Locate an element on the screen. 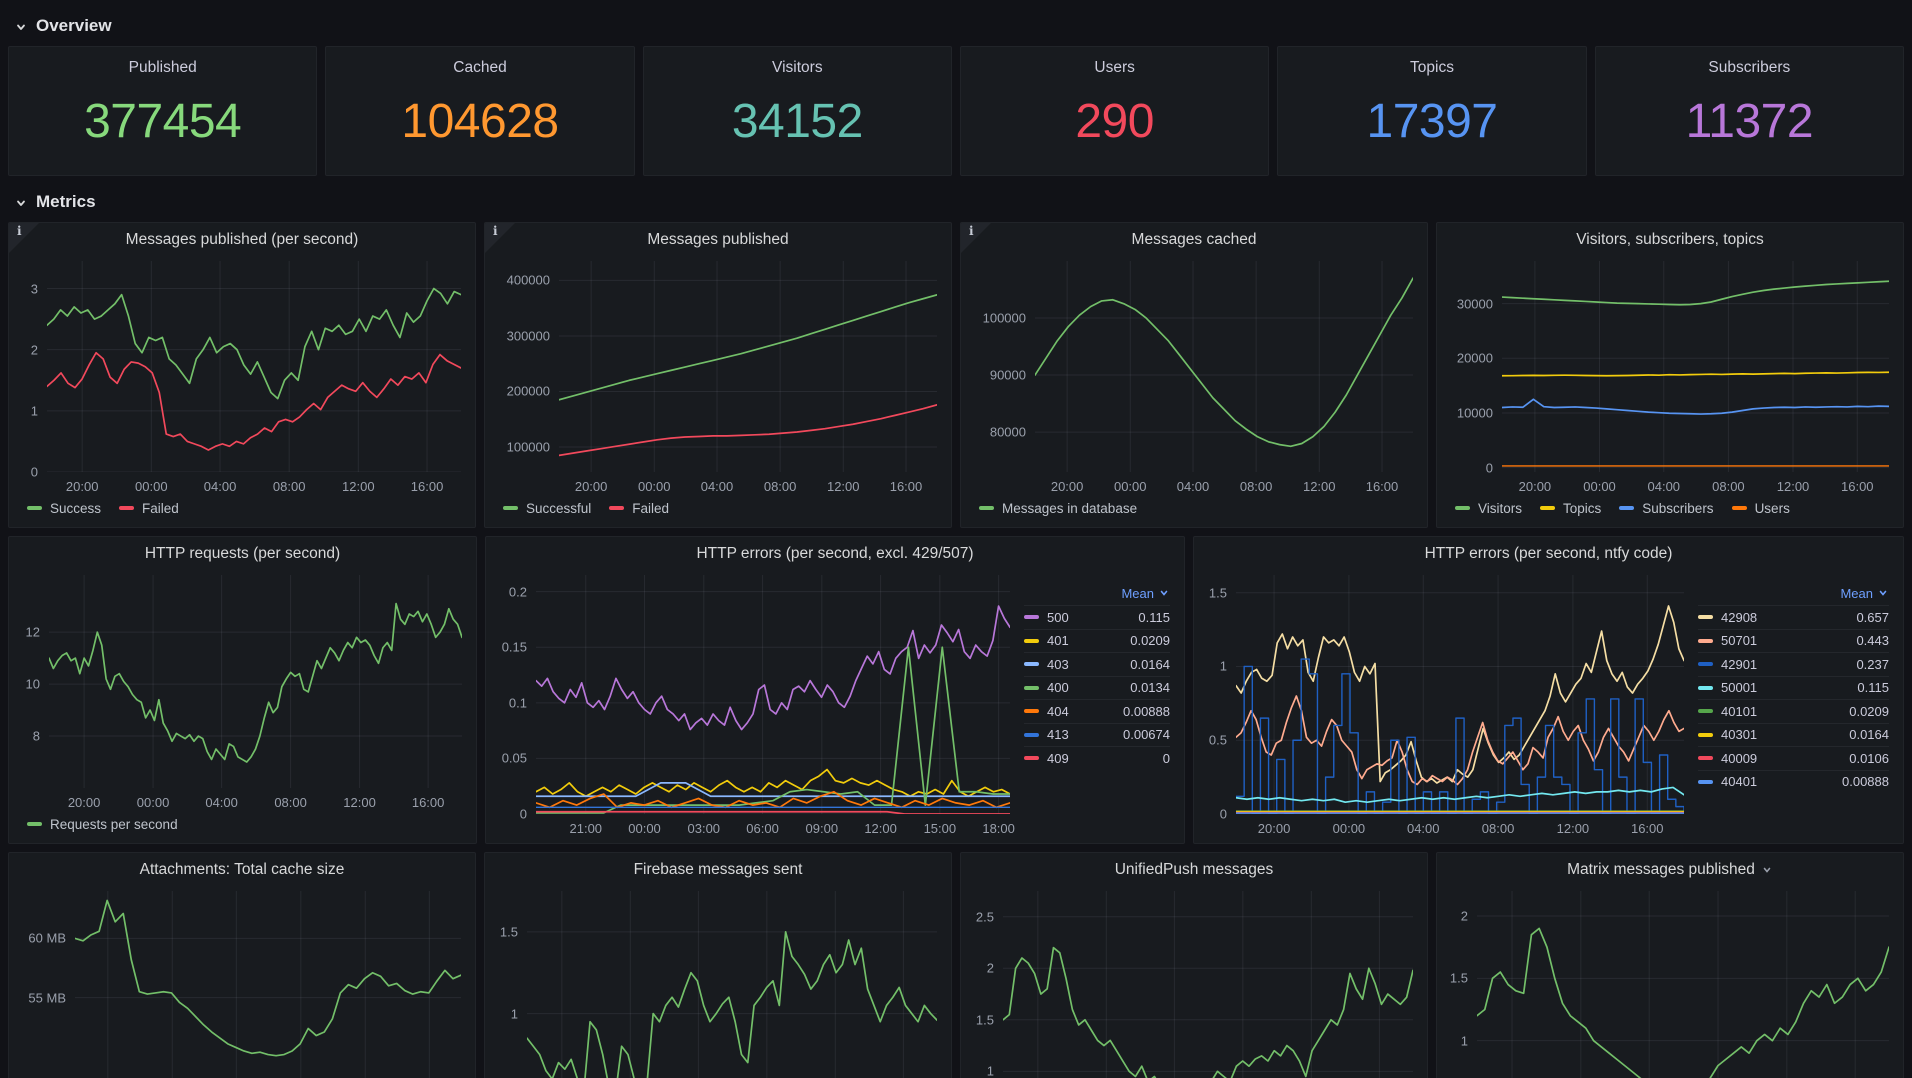 Image resolution: width=1912 pixels, height=1078 pixels. stat-panel-subscribers: Subscribers 11372 is located at coordinates (1749, 111).